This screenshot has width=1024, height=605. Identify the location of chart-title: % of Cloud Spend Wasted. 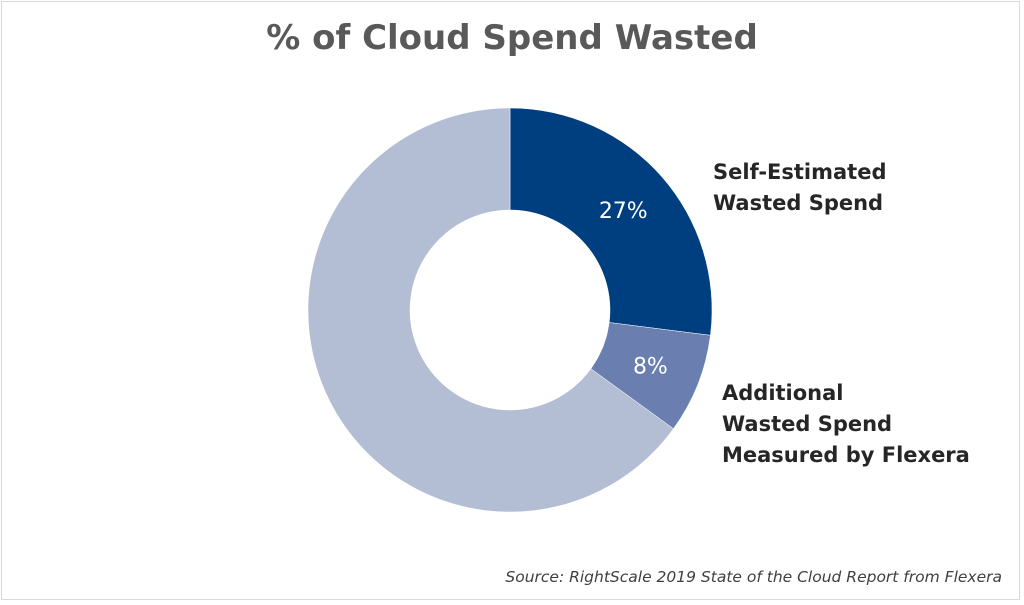
(512, 38).